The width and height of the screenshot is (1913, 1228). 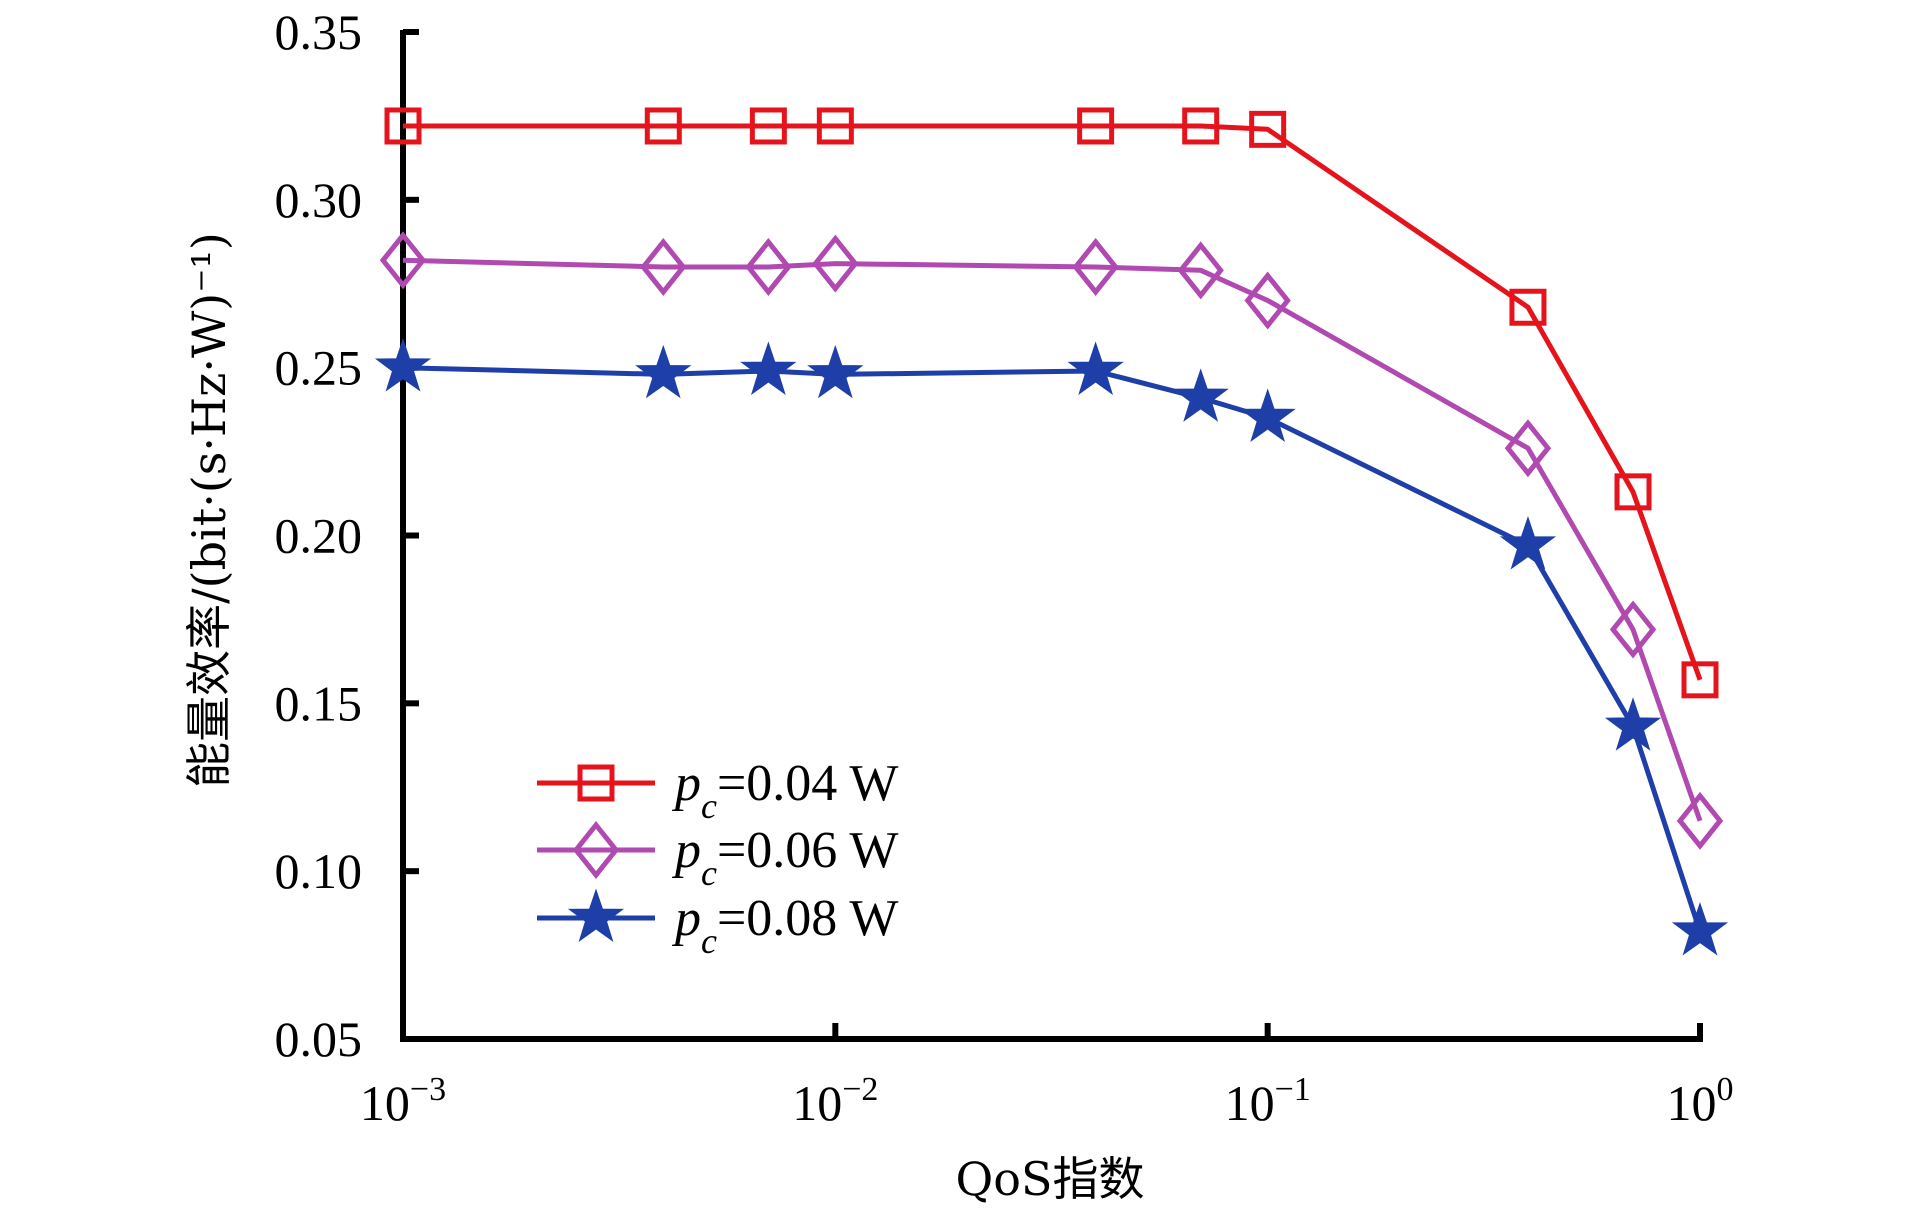 What do you see at coordinates (319, 703) in the screenshot?
I see `y-tick-label: 0.15` at bounding box center [319, 703].